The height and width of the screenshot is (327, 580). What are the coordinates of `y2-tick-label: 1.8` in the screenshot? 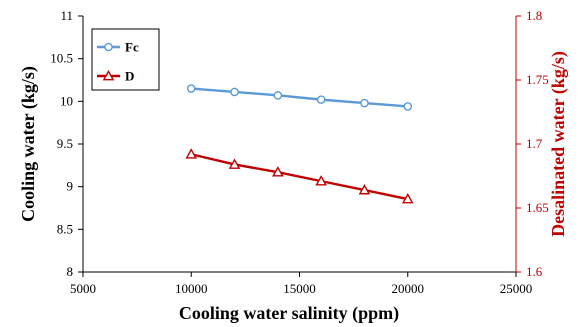 It's located at (534, 15).